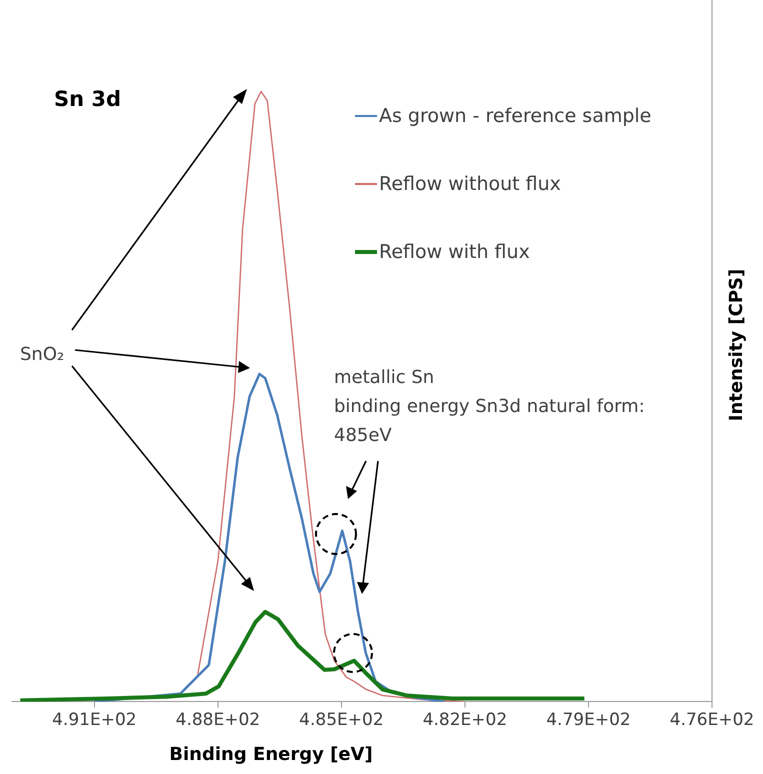 This screenshot has height=774, width=763. What do you see at coordinates (588, 720) in the screenshot?
I see `x-tick-label: 4.79E+02` at bounding box center [588, 720].